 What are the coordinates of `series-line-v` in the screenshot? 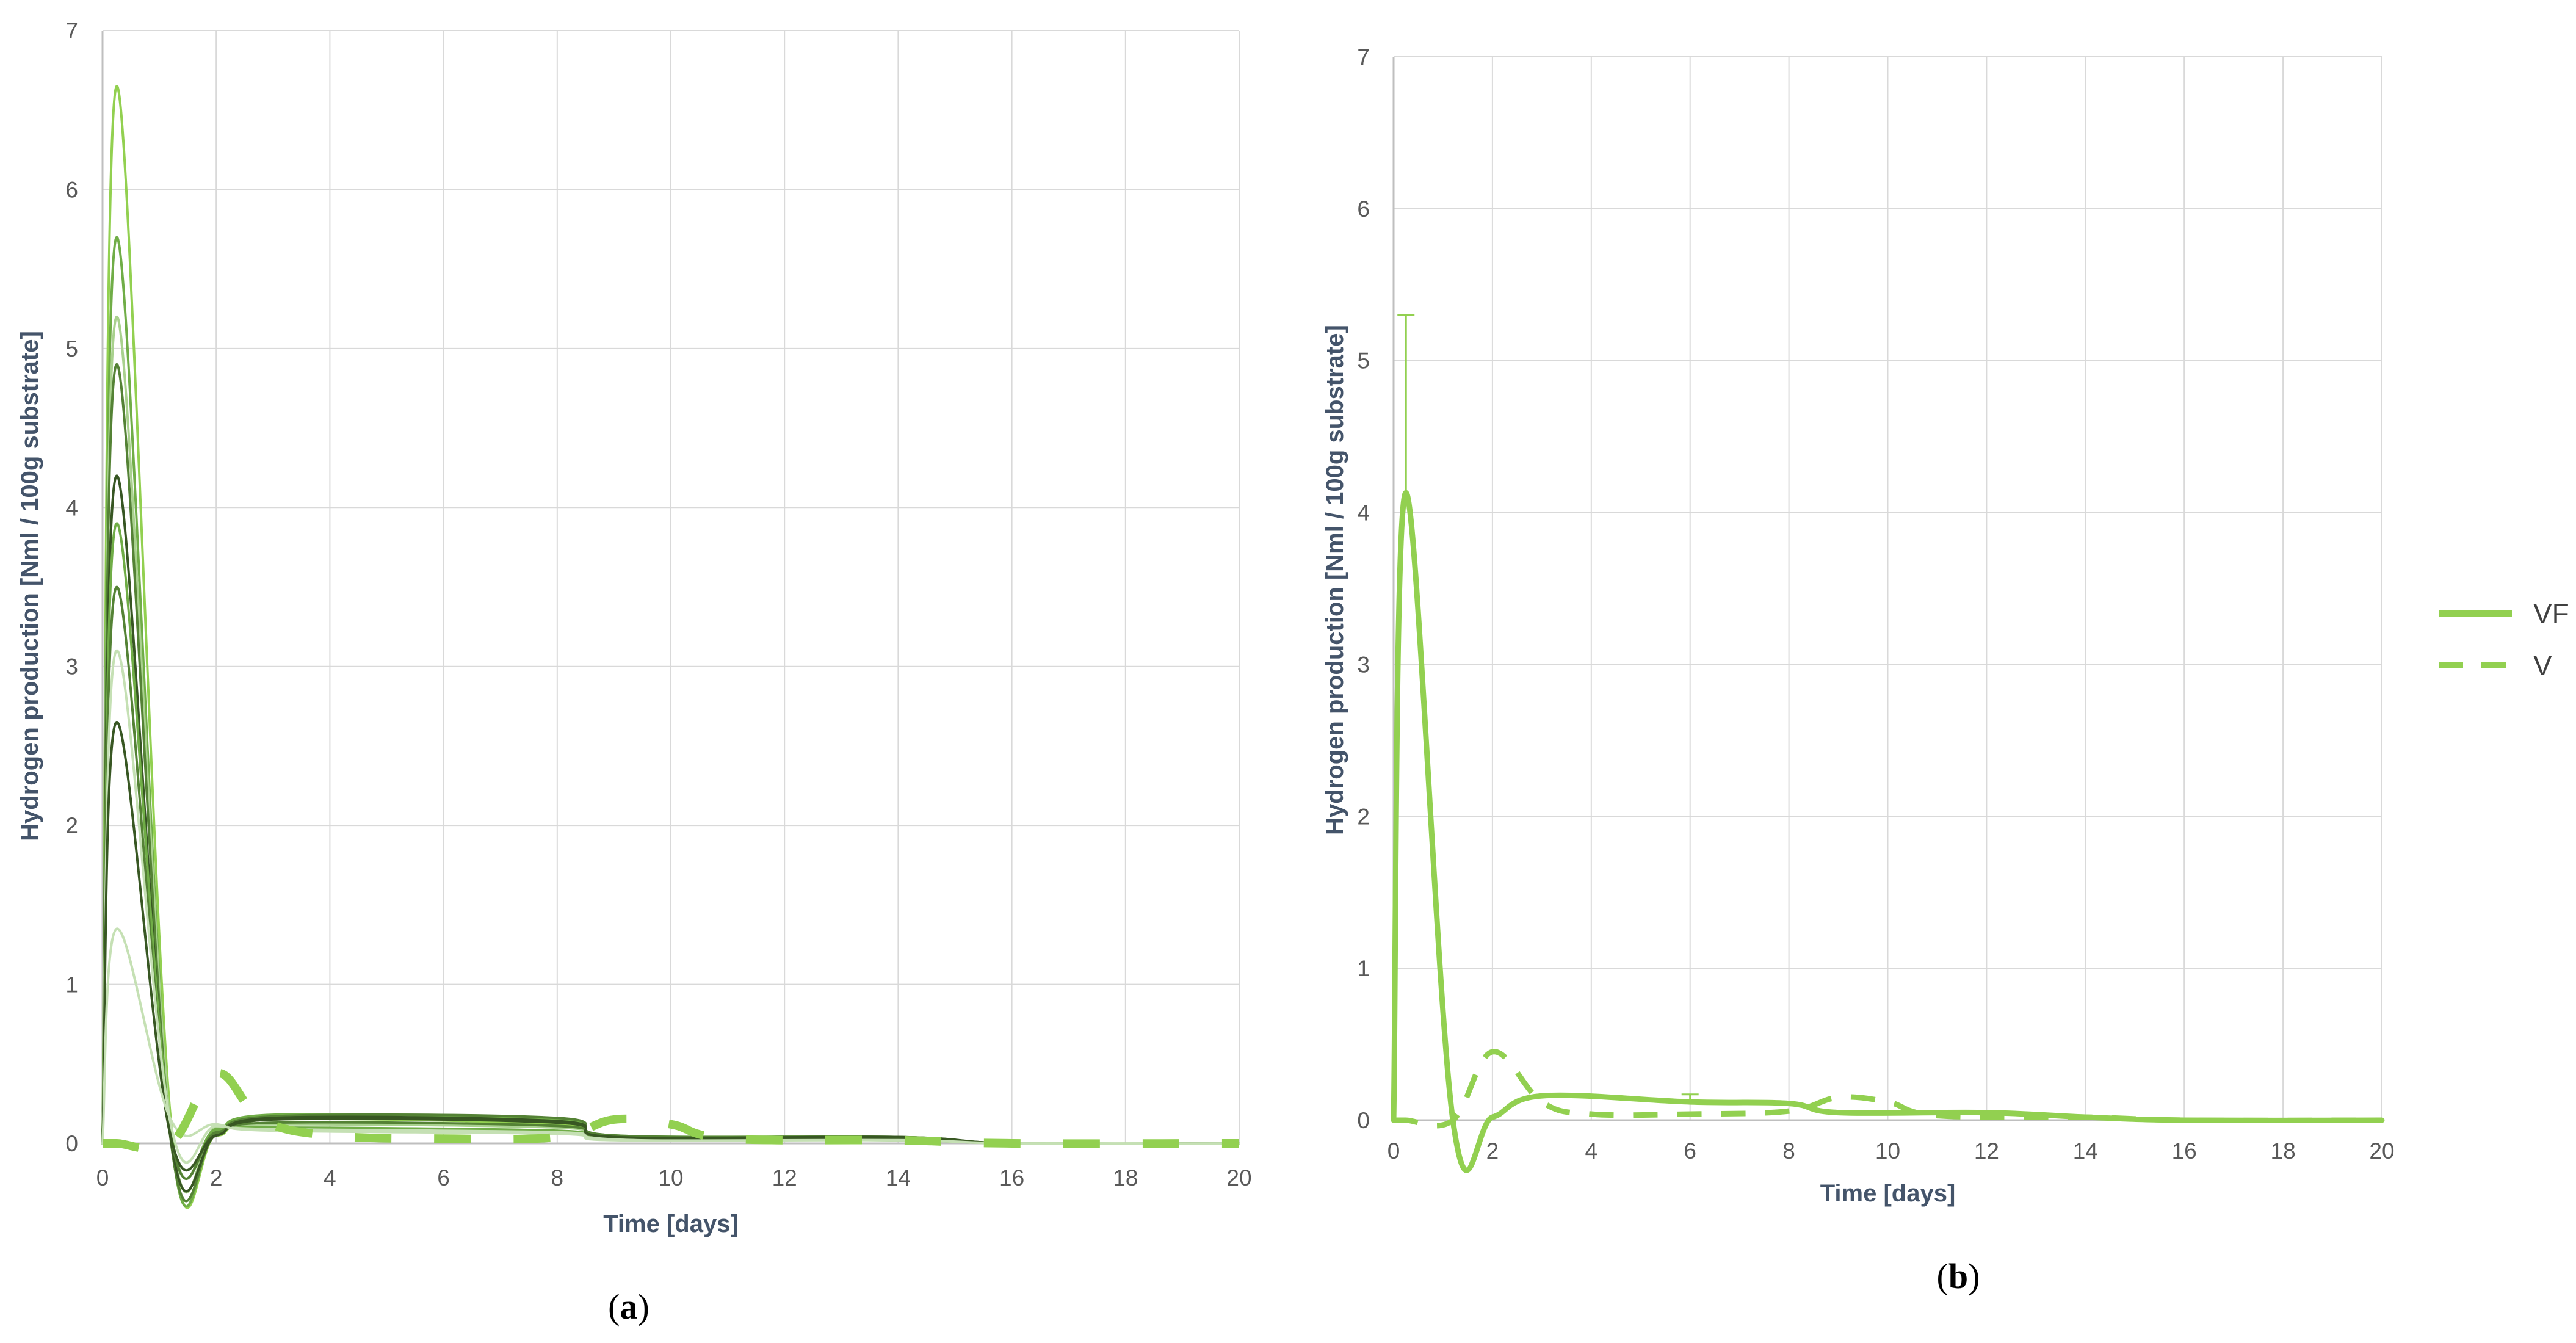 It's located at (1888, 1089).